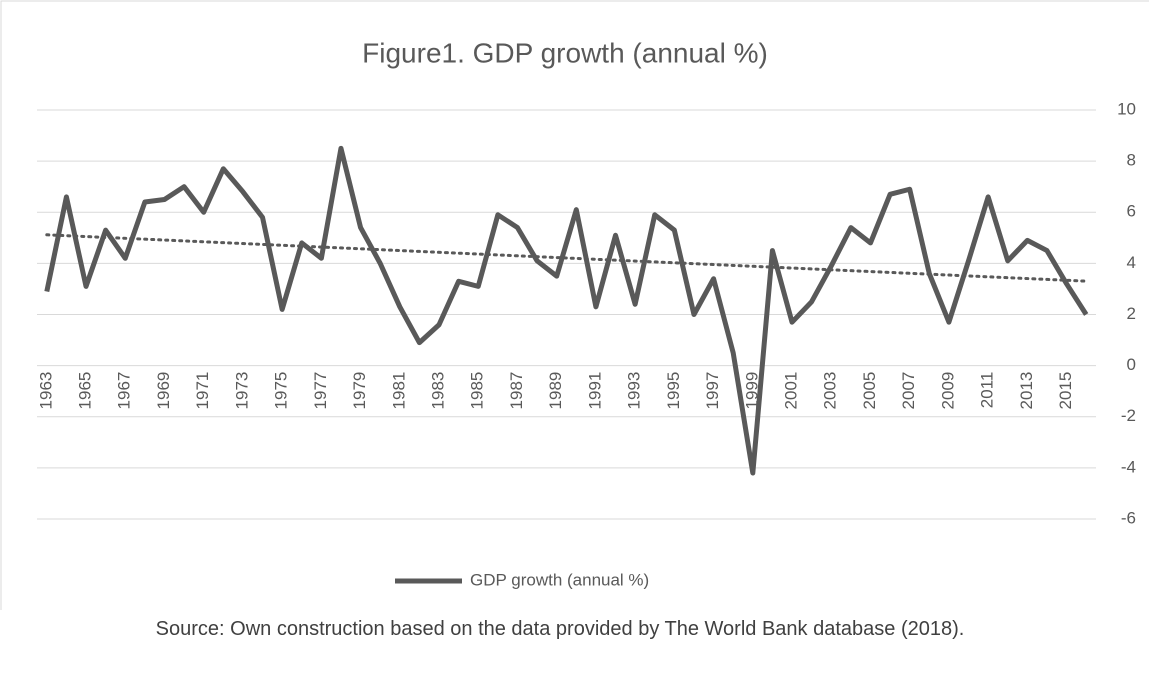 The image size is (1149, 677). What do you see at coordinates (477, 391) in the screenshot?
I see `x-tick-label: 1985` at bounding box center [477, 391].